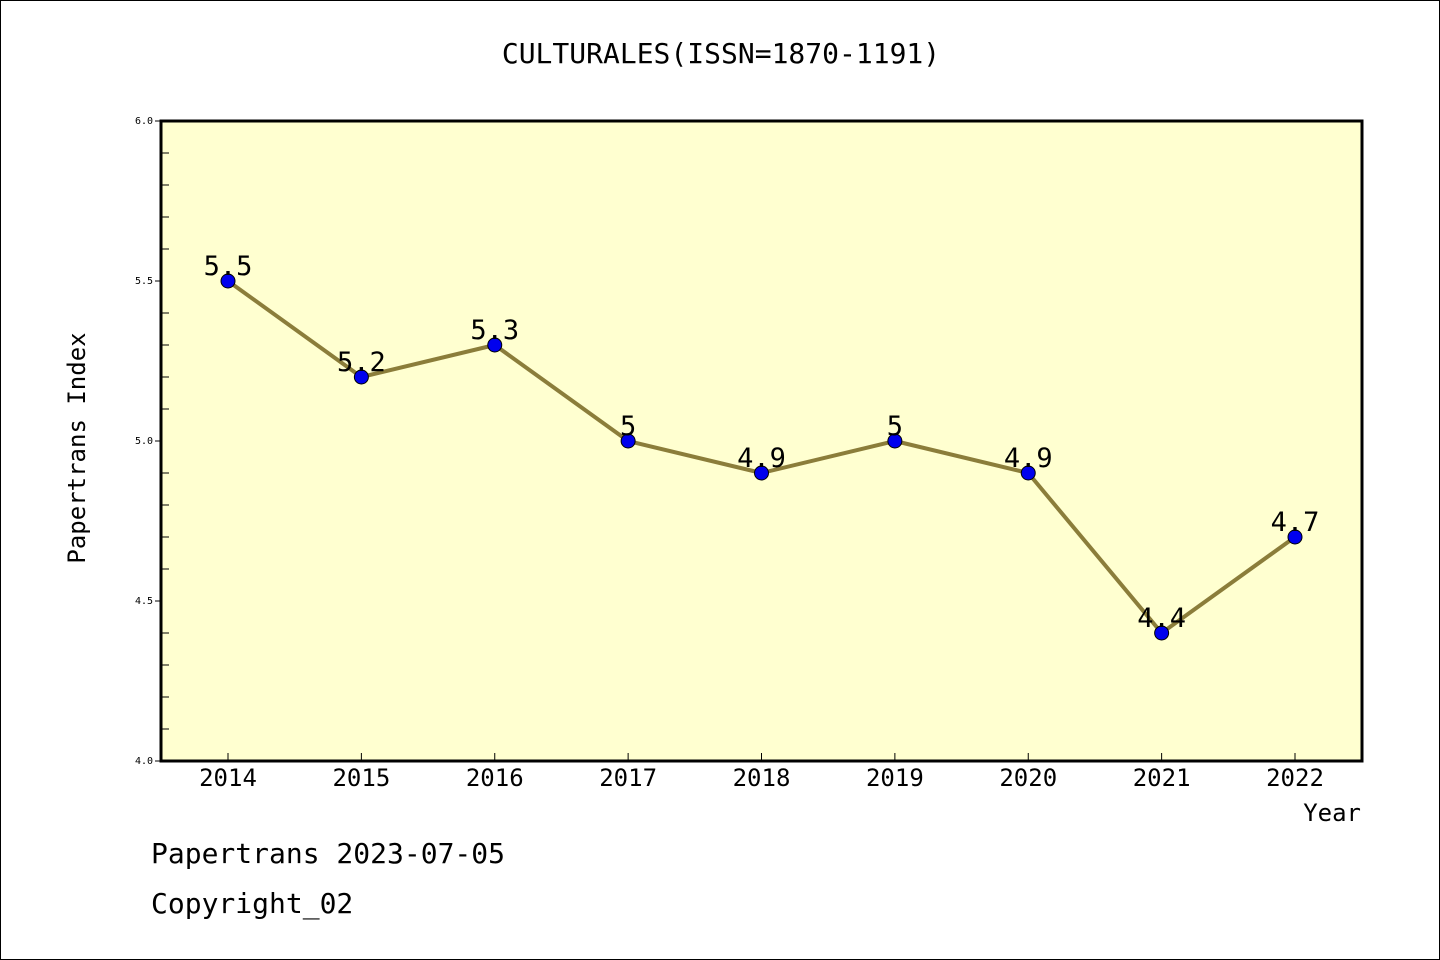  I want to click on footer-date: Papertrans 2023-07-05, so click(328, 853).